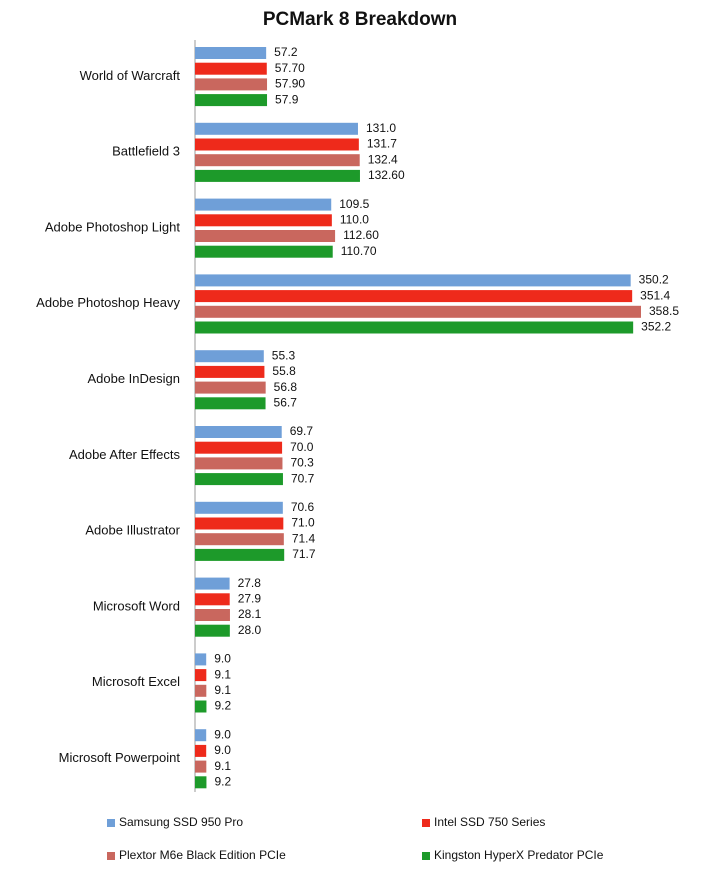 The width and height of the screenshot is (720, 871). Describe the element at coordinates (286, 402) in the screenshot. I see `value-label: 56.7` at that location.